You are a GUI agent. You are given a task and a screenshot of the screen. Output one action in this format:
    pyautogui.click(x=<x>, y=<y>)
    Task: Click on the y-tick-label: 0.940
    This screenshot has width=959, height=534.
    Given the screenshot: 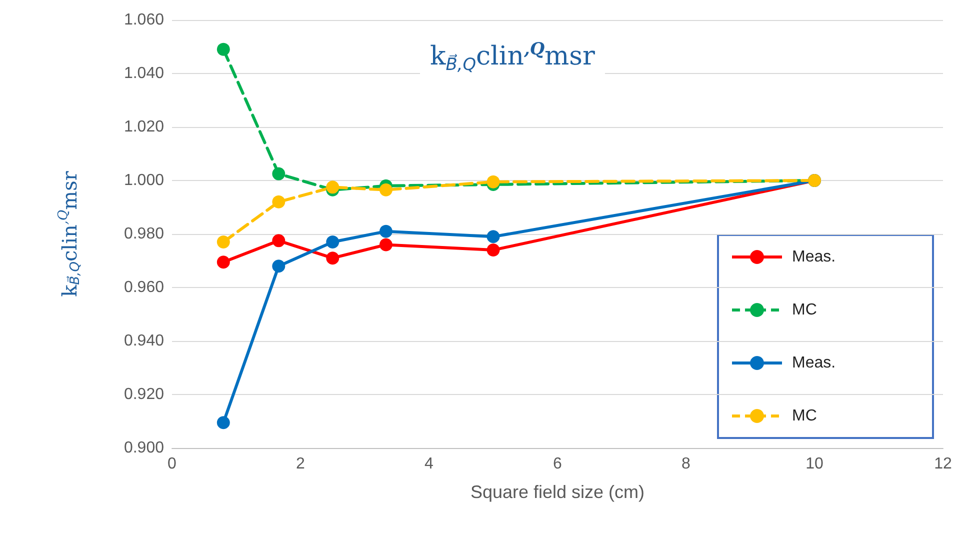 What is the action you would take?
    pyautogui.click(x=144, y=341)
    